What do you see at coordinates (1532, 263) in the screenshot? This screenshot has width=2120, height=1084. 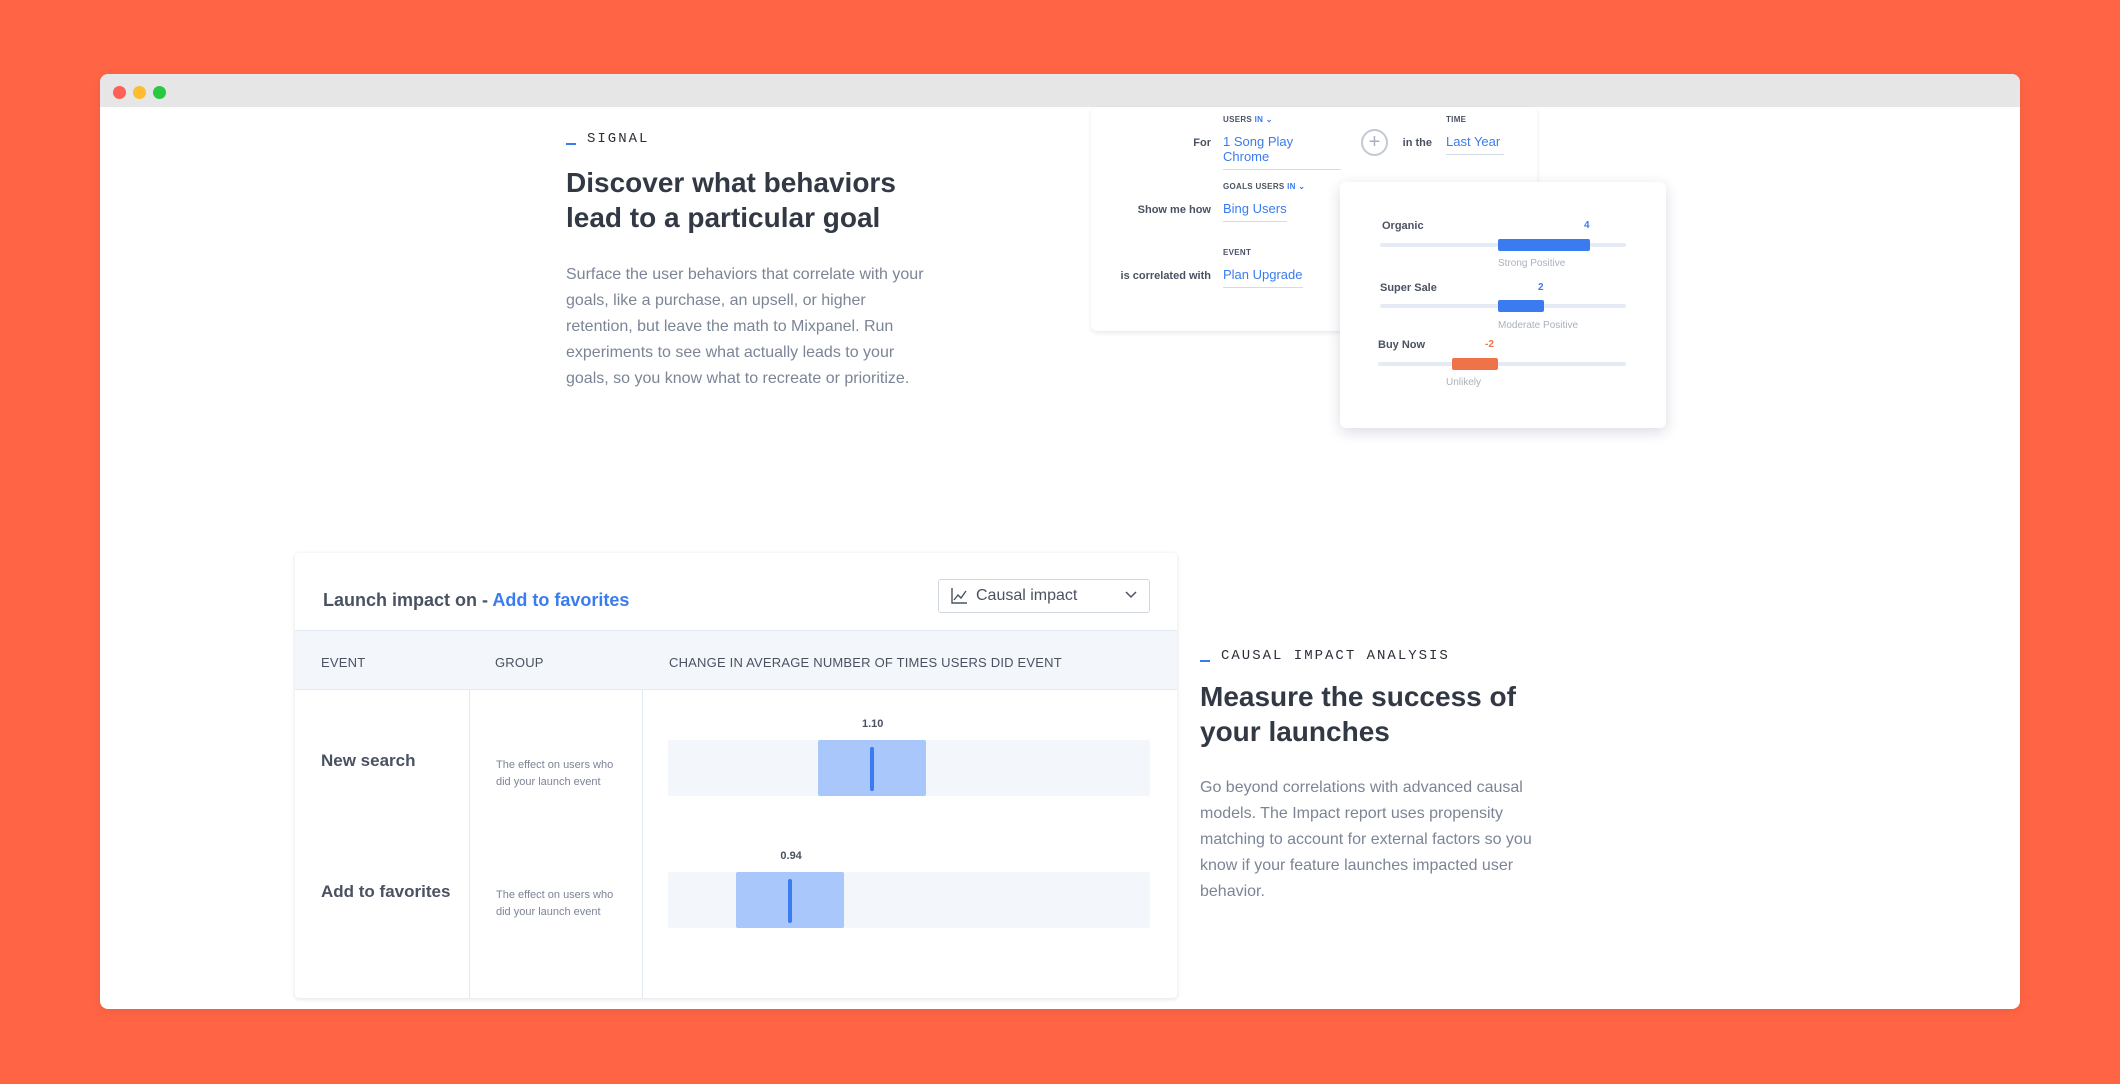 I see `correlation-description: Strong Positive` at bounding box center [1532, 263].